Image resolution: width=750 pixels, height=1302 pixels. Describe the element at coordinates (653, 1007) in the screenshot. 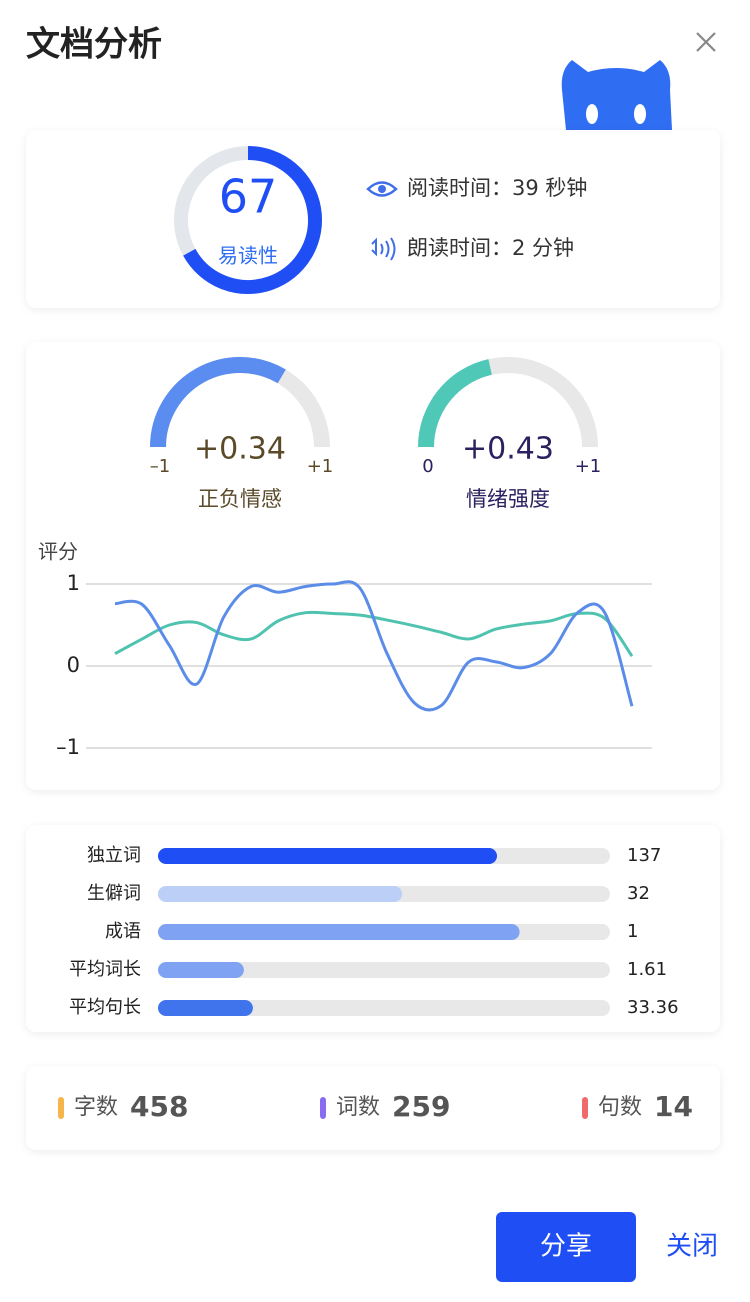

I see `bar-value: 33.36` at that location.